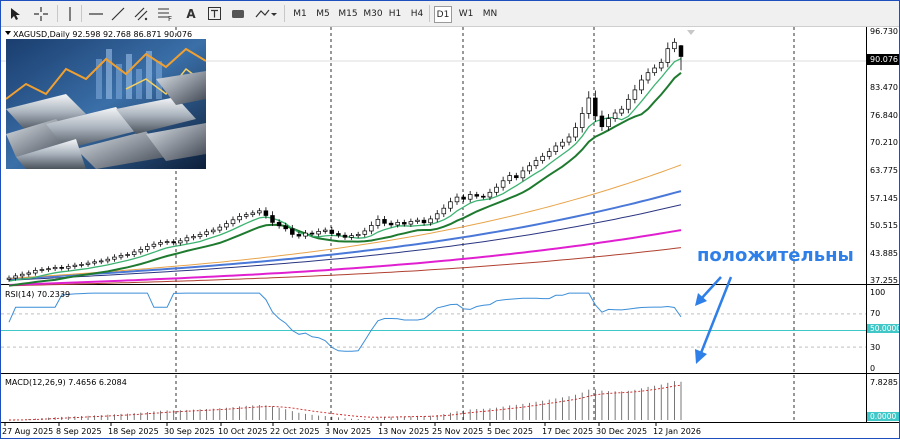 The image size is (900, 439). I want to click on rsi-tick: 30, so click(875, 347).